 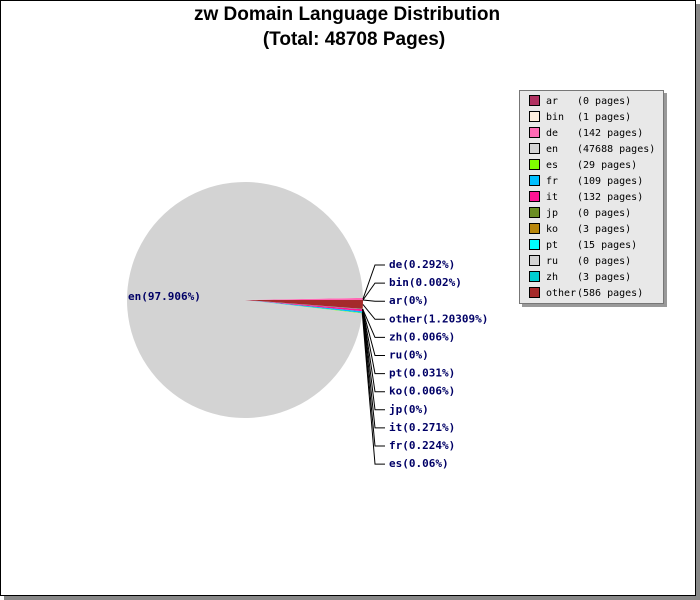 What do you see at coordinates (422, 391) in the screenshot?
I see `slice-label: ko(0.006%)` at bounding box center [422, 391].